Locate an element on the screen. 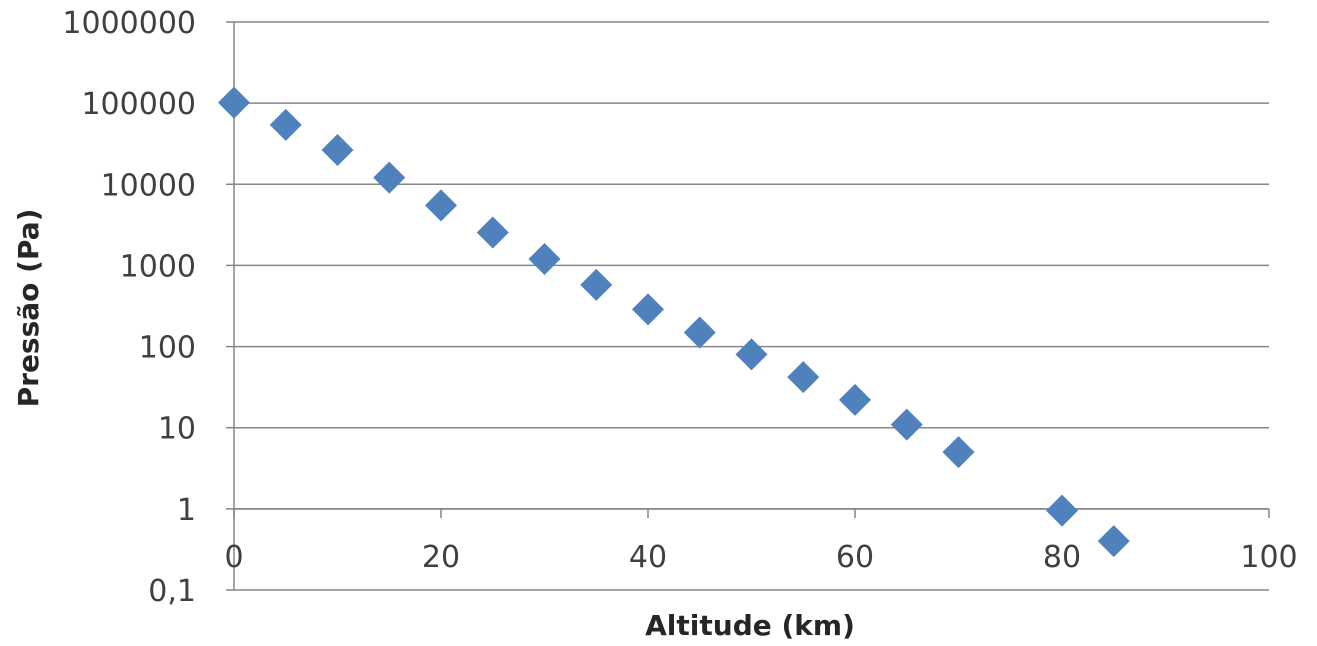  x-tick-label: 20 is located at coordinates (441, 557).